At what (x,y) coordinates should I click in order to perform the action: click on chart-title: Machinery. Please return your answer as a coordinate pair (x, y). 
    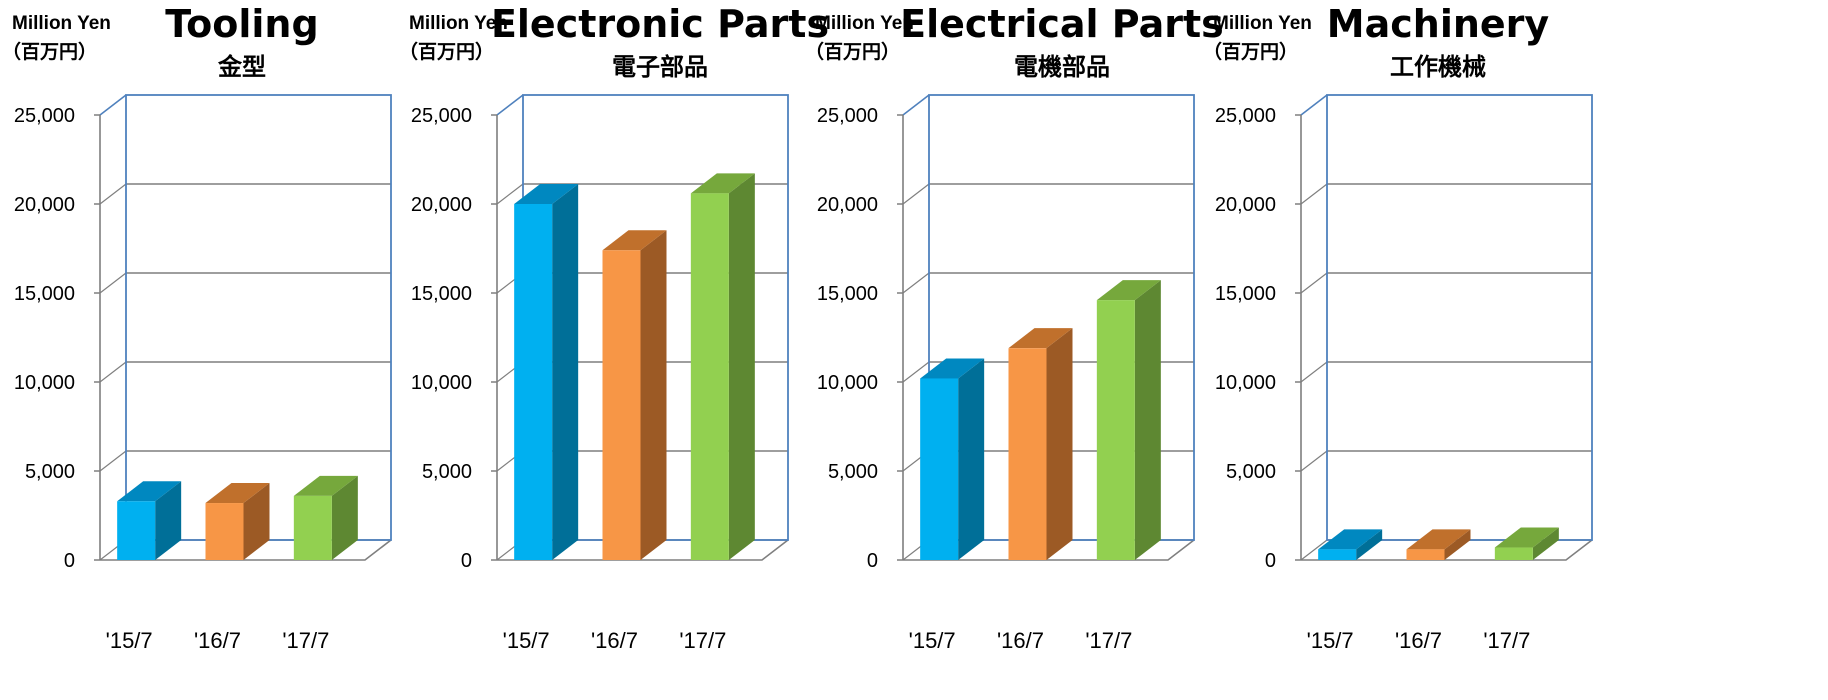
    Looking at the image, I should click on (1438, 24).